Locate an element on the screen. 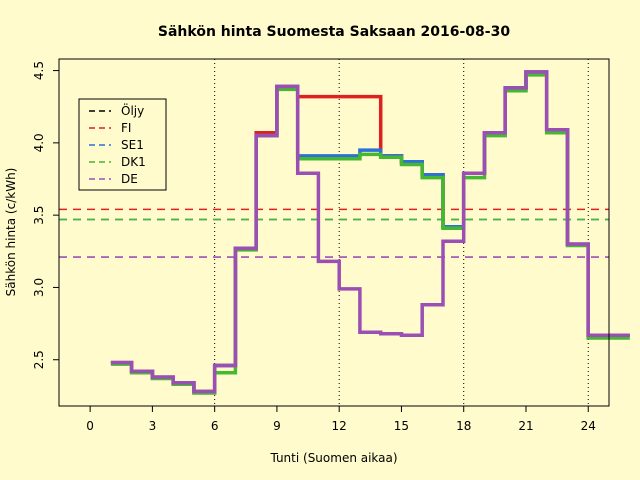 Image resolution: width=640 pixels, height=480 pixels. legend-label: DK1 is located at coordinates (133, 162).